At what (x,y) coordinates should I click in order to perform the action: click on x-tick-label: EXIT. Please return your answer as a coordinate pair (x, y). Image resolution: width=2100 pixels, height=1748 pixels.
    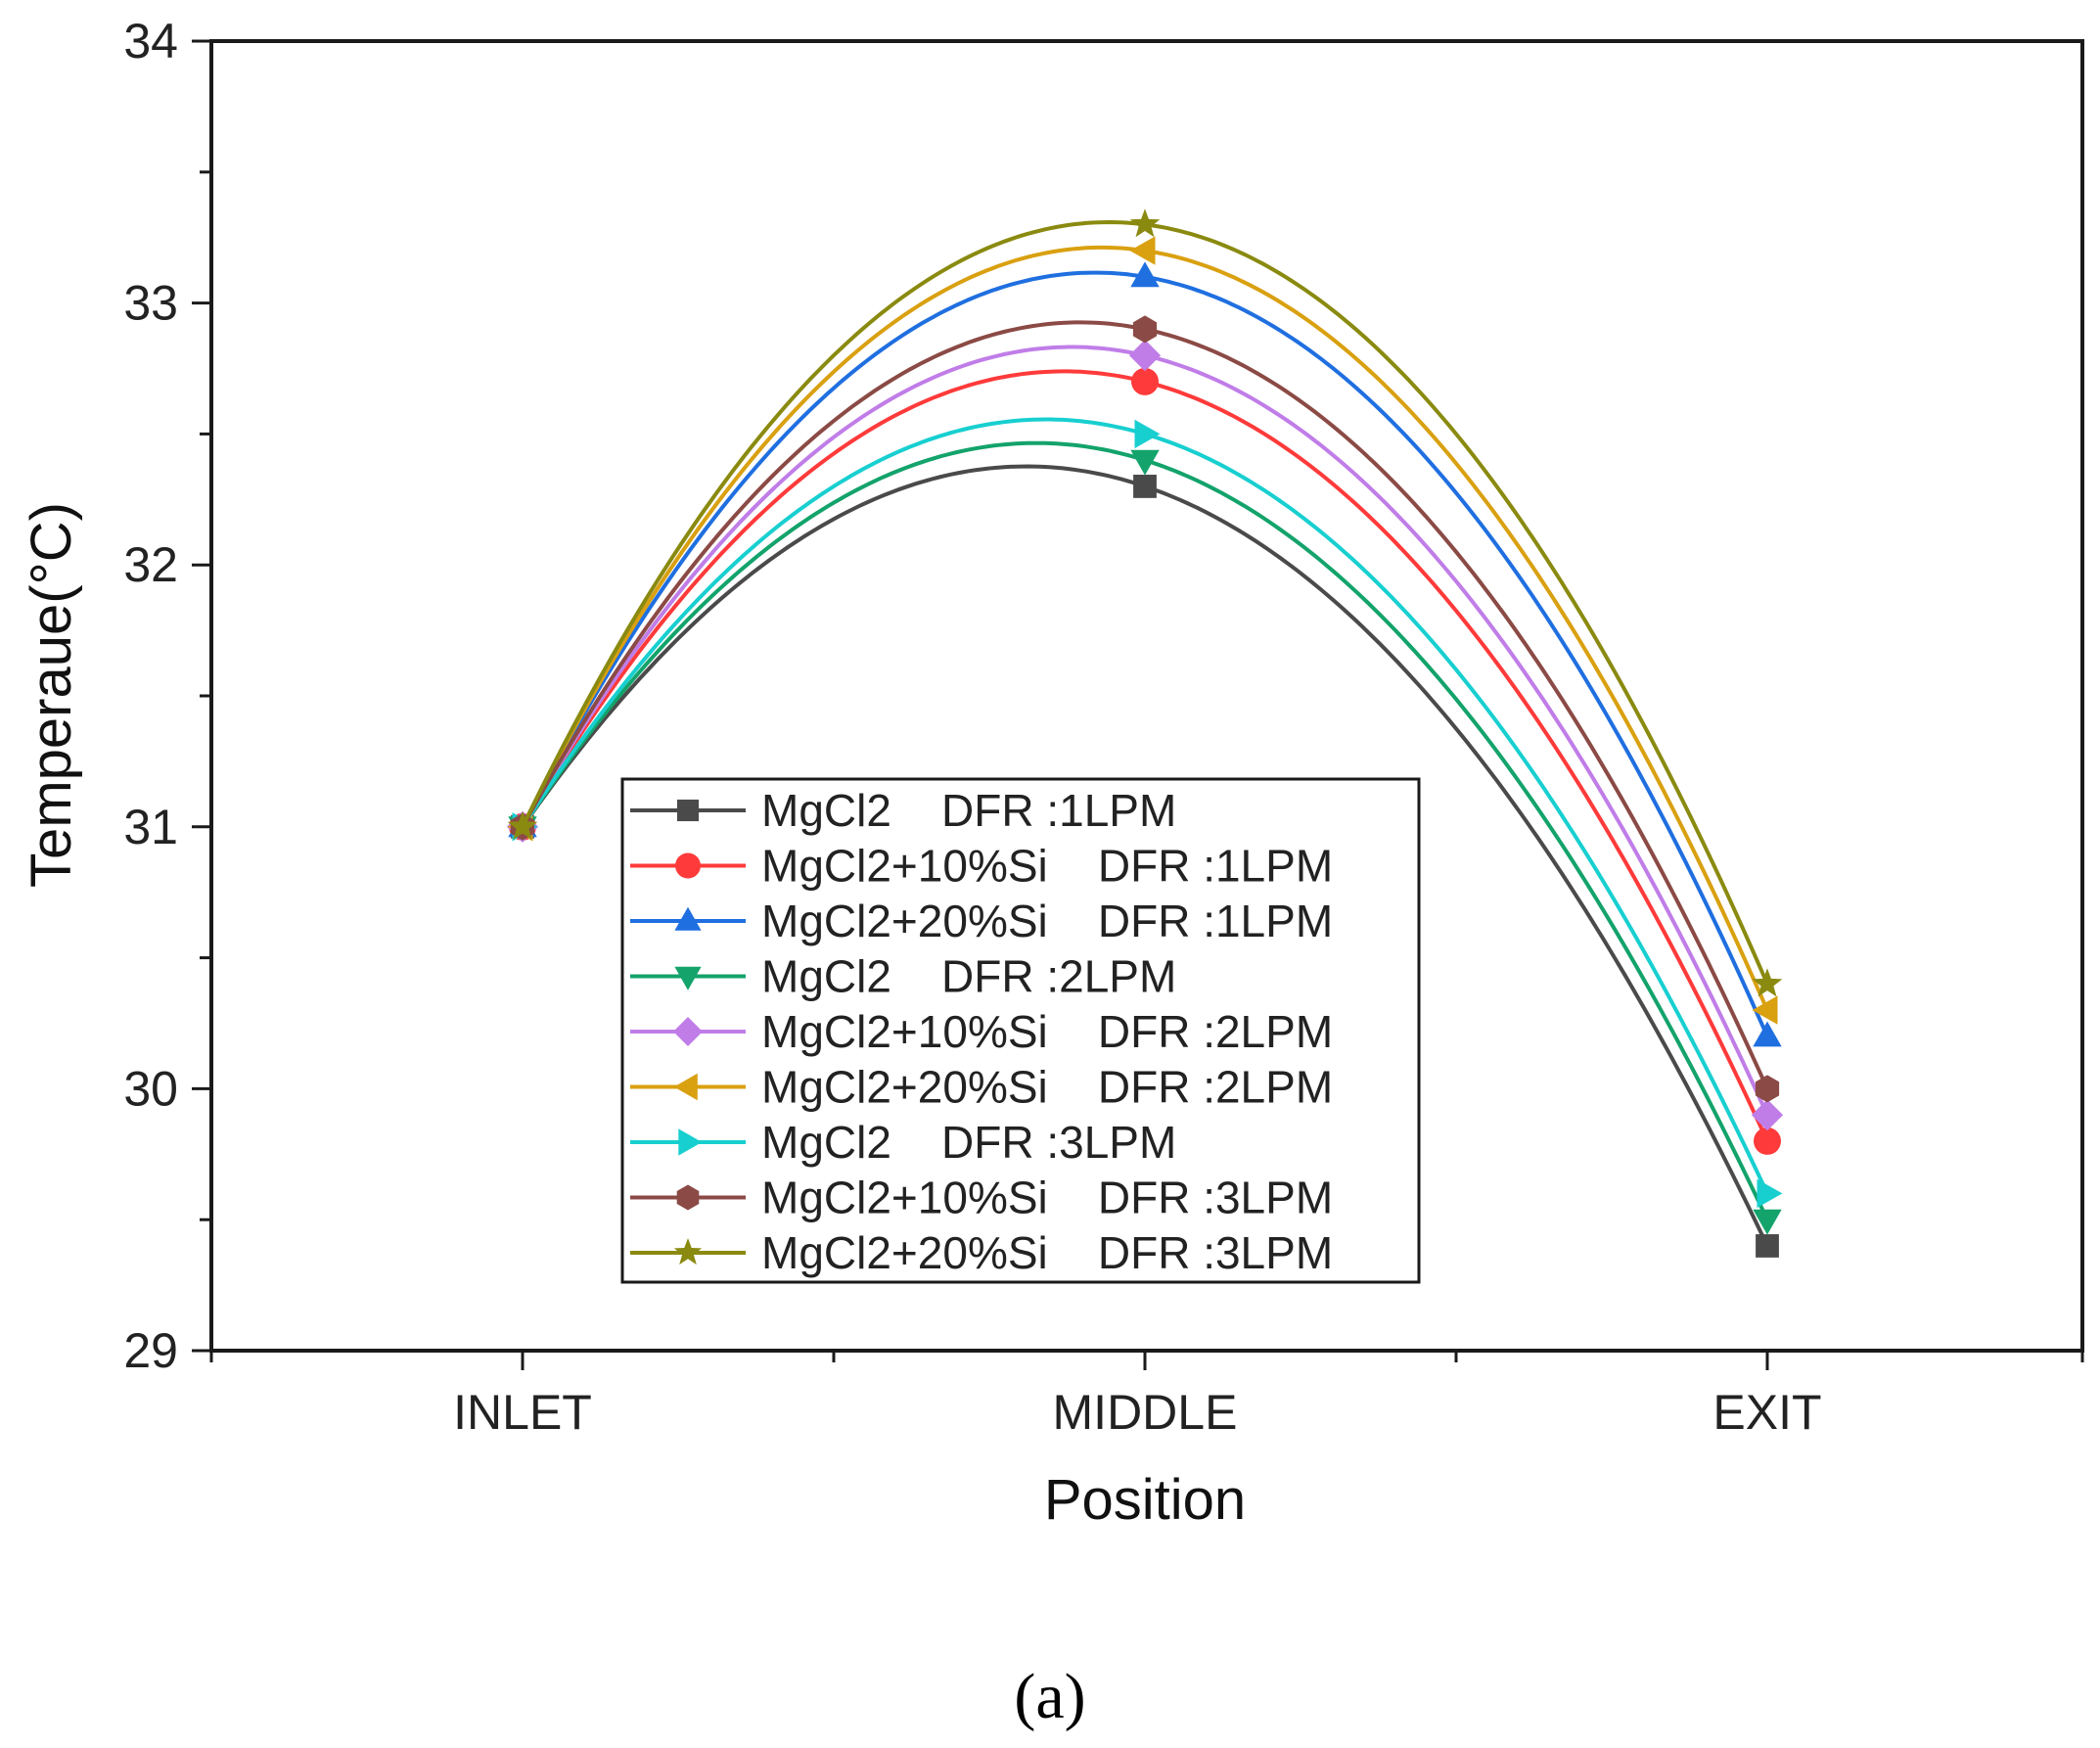
    Looking at the image, I should click on (1766, 1412).